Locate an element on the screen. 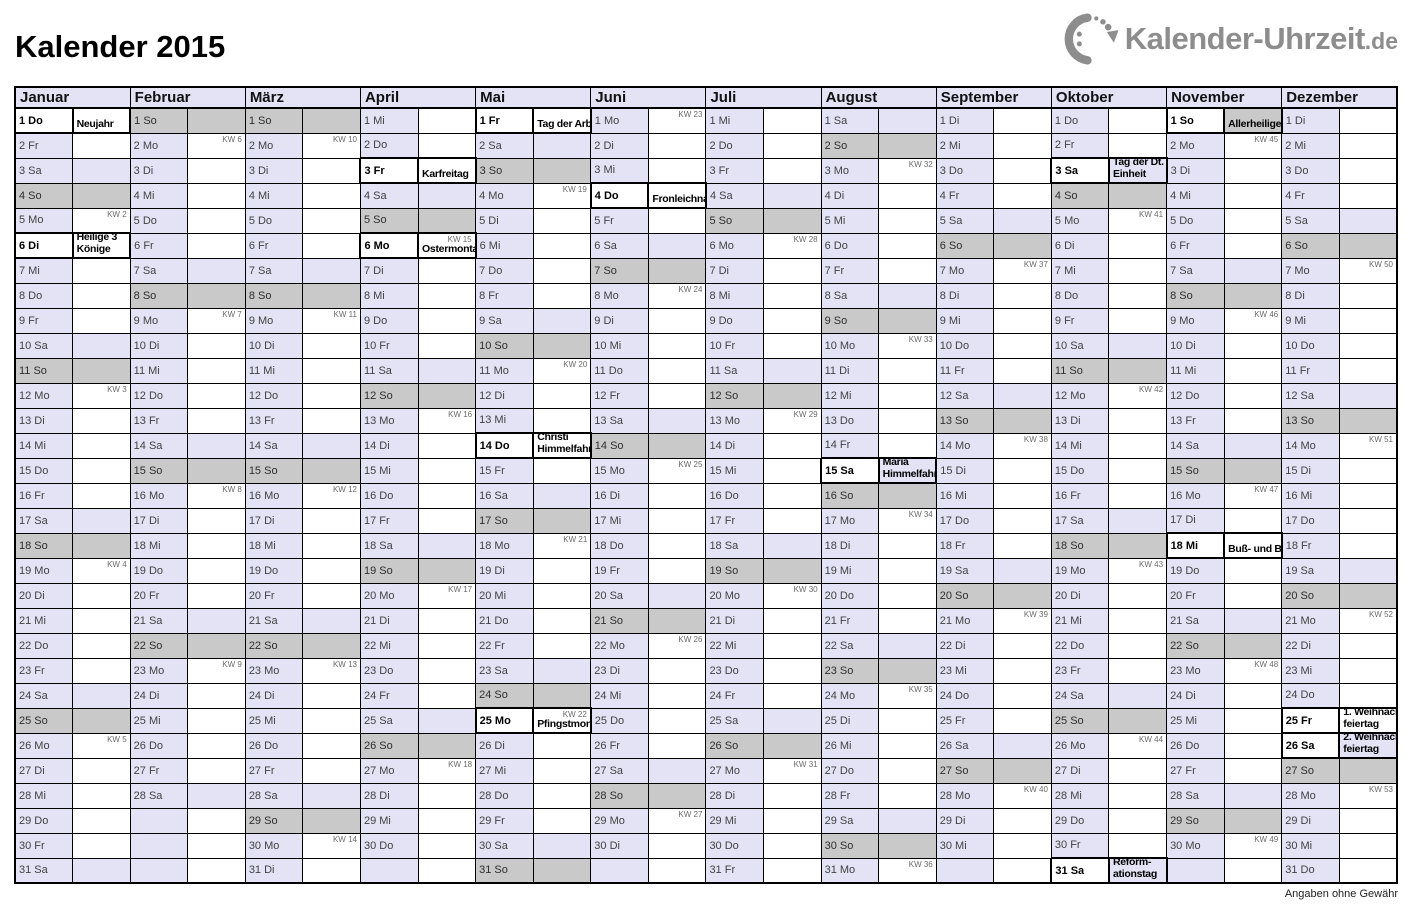 The height and width of the screenshot is (916, 1412). day-cell: 26 Di is located at coordinates (504, 745).